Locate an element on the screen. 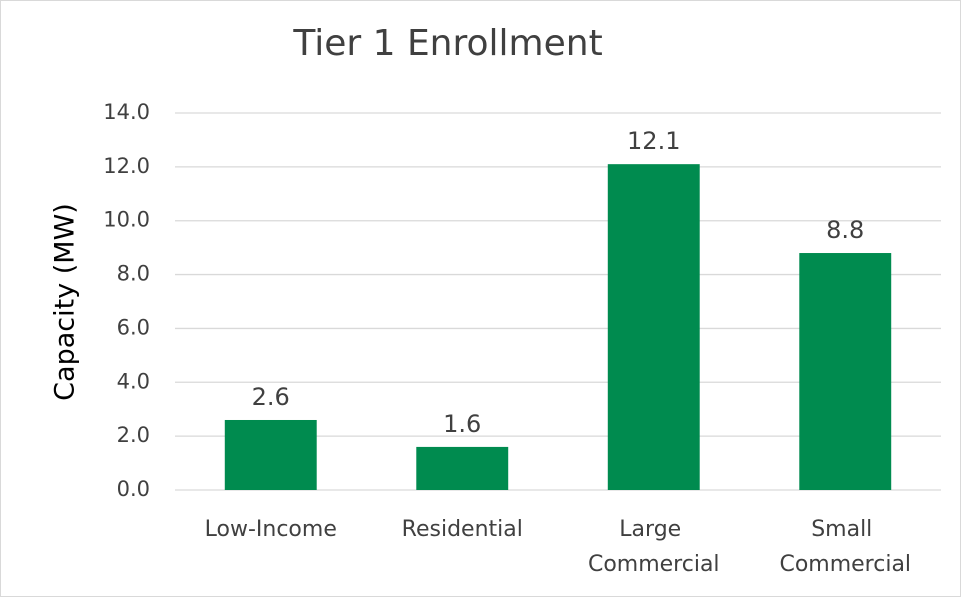 The height and width of the screenshot is (597, 961). y-tick-label: 4.0 is located at coordinates (133, 381).